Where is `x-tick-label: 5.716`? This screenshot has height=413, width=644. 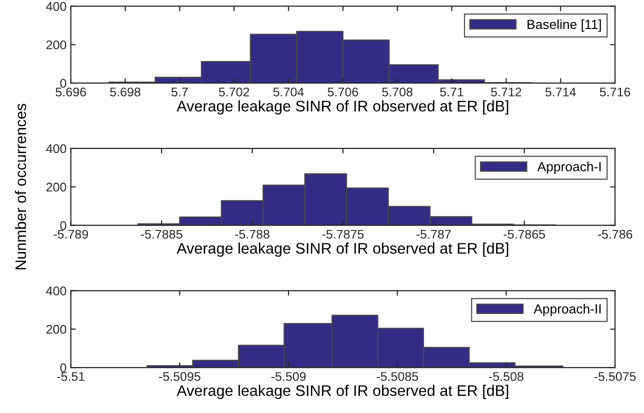 x-tick-label: 5.716 is located at coordinates (615, 92).